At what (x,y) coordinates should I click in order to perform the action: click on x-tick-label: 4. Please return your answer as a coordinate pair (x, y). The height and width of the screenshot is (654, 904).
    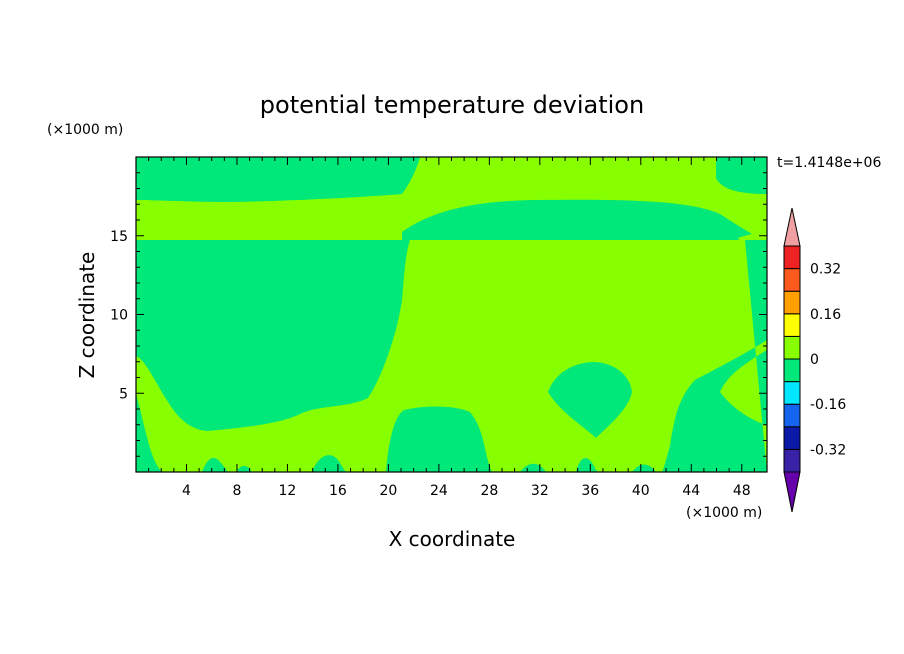
    Looking at the image, I should click on (186, 491).